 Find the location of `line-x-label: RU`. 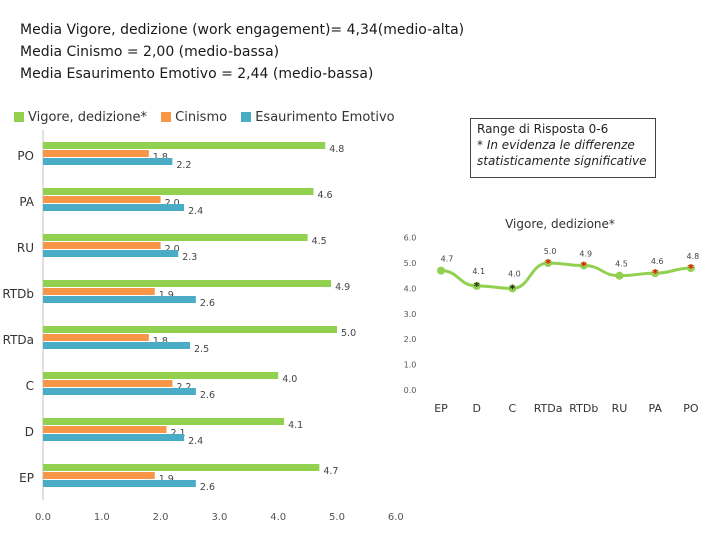

line-x-label: RU is located at coordinates (620, 408).